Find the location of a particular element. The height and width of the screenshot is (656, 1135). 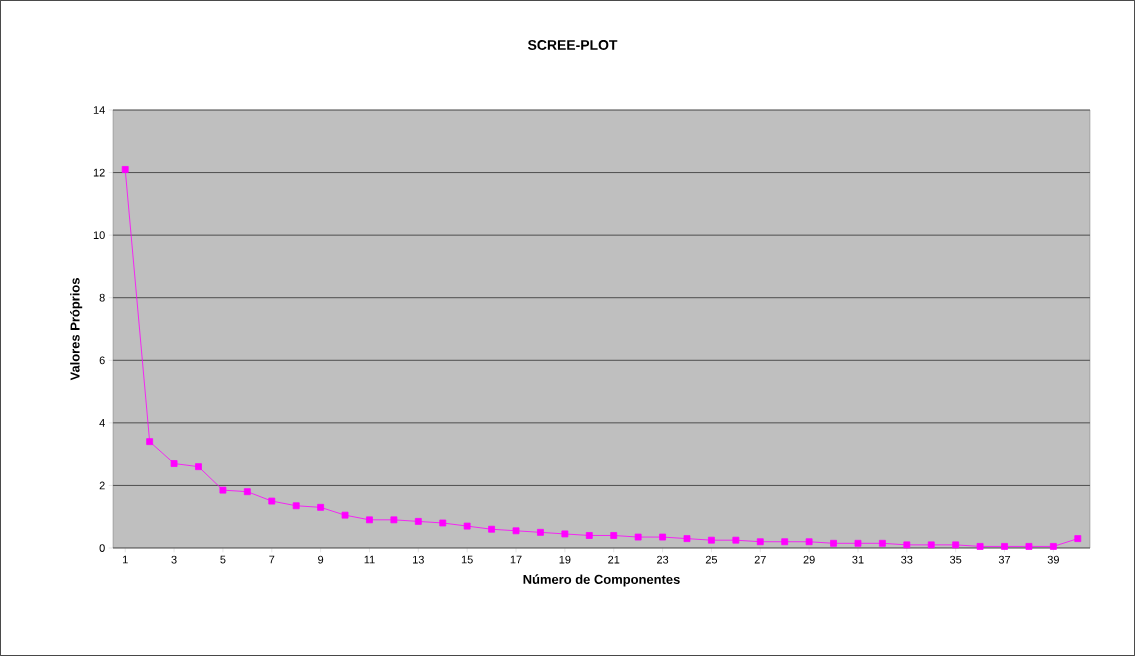

x-tick-label: 33 is located at coordinates (907, 559).